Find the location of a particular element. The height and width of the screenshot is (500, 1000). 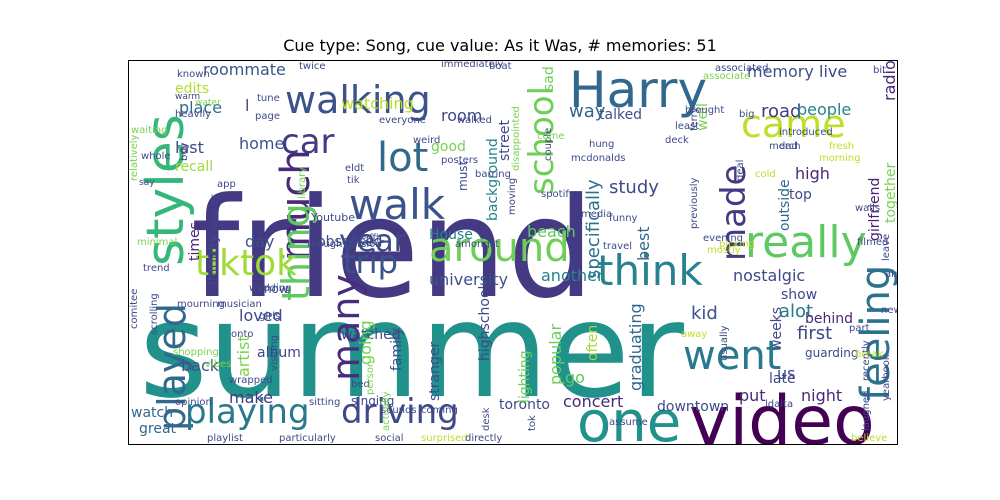

word-immediately: immediately is located at coordinates (472, 65).